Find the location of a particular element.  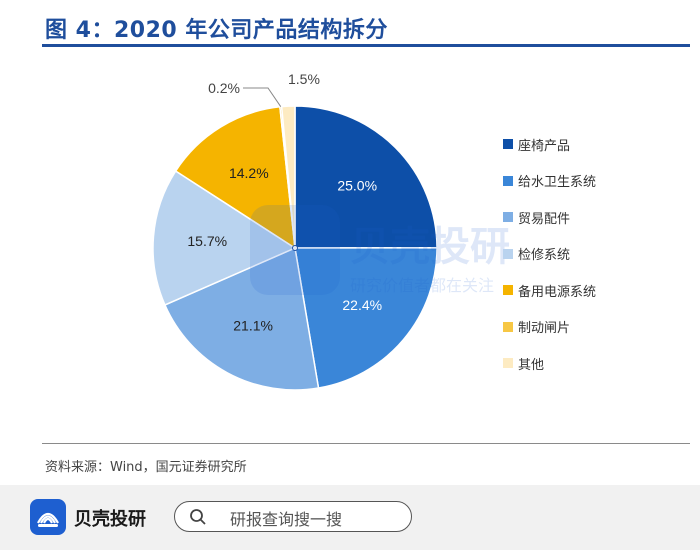

legend-label: 贸易配件 is located at coordinates (544, 219).